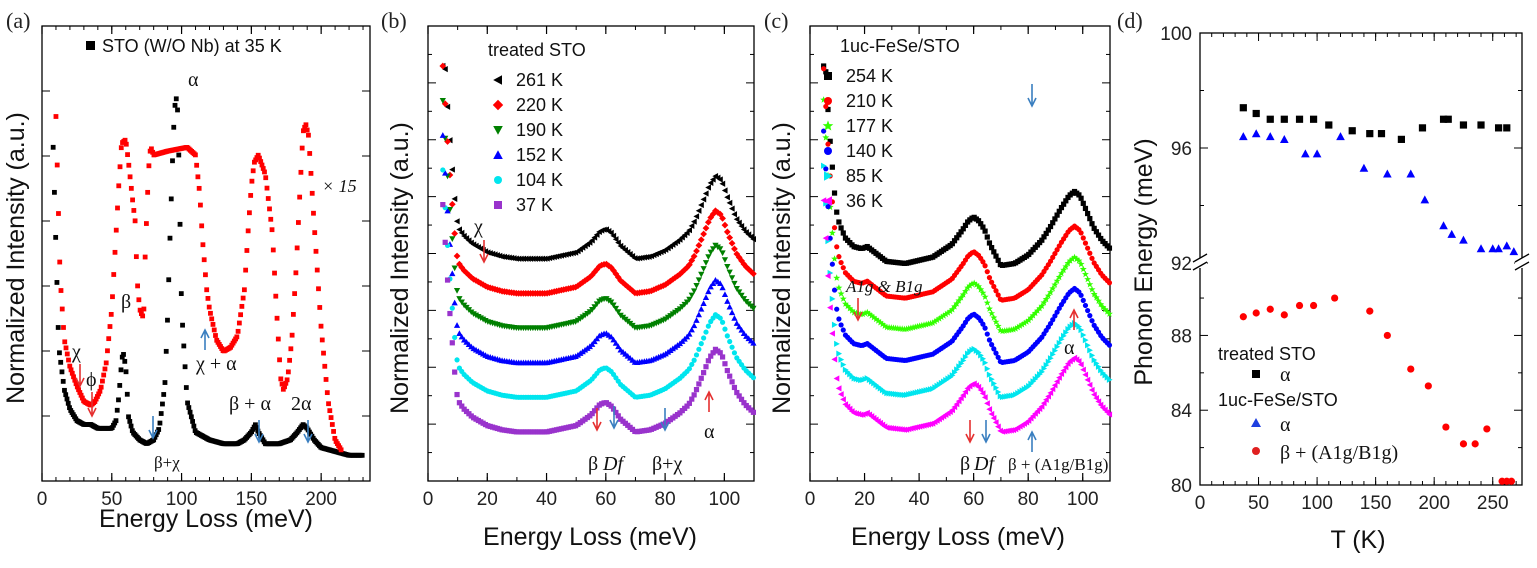  What do you see at coordinates (919, 499) in the screenshot?
I see `x-tick-label: 40` at bounding box center [919, 499].